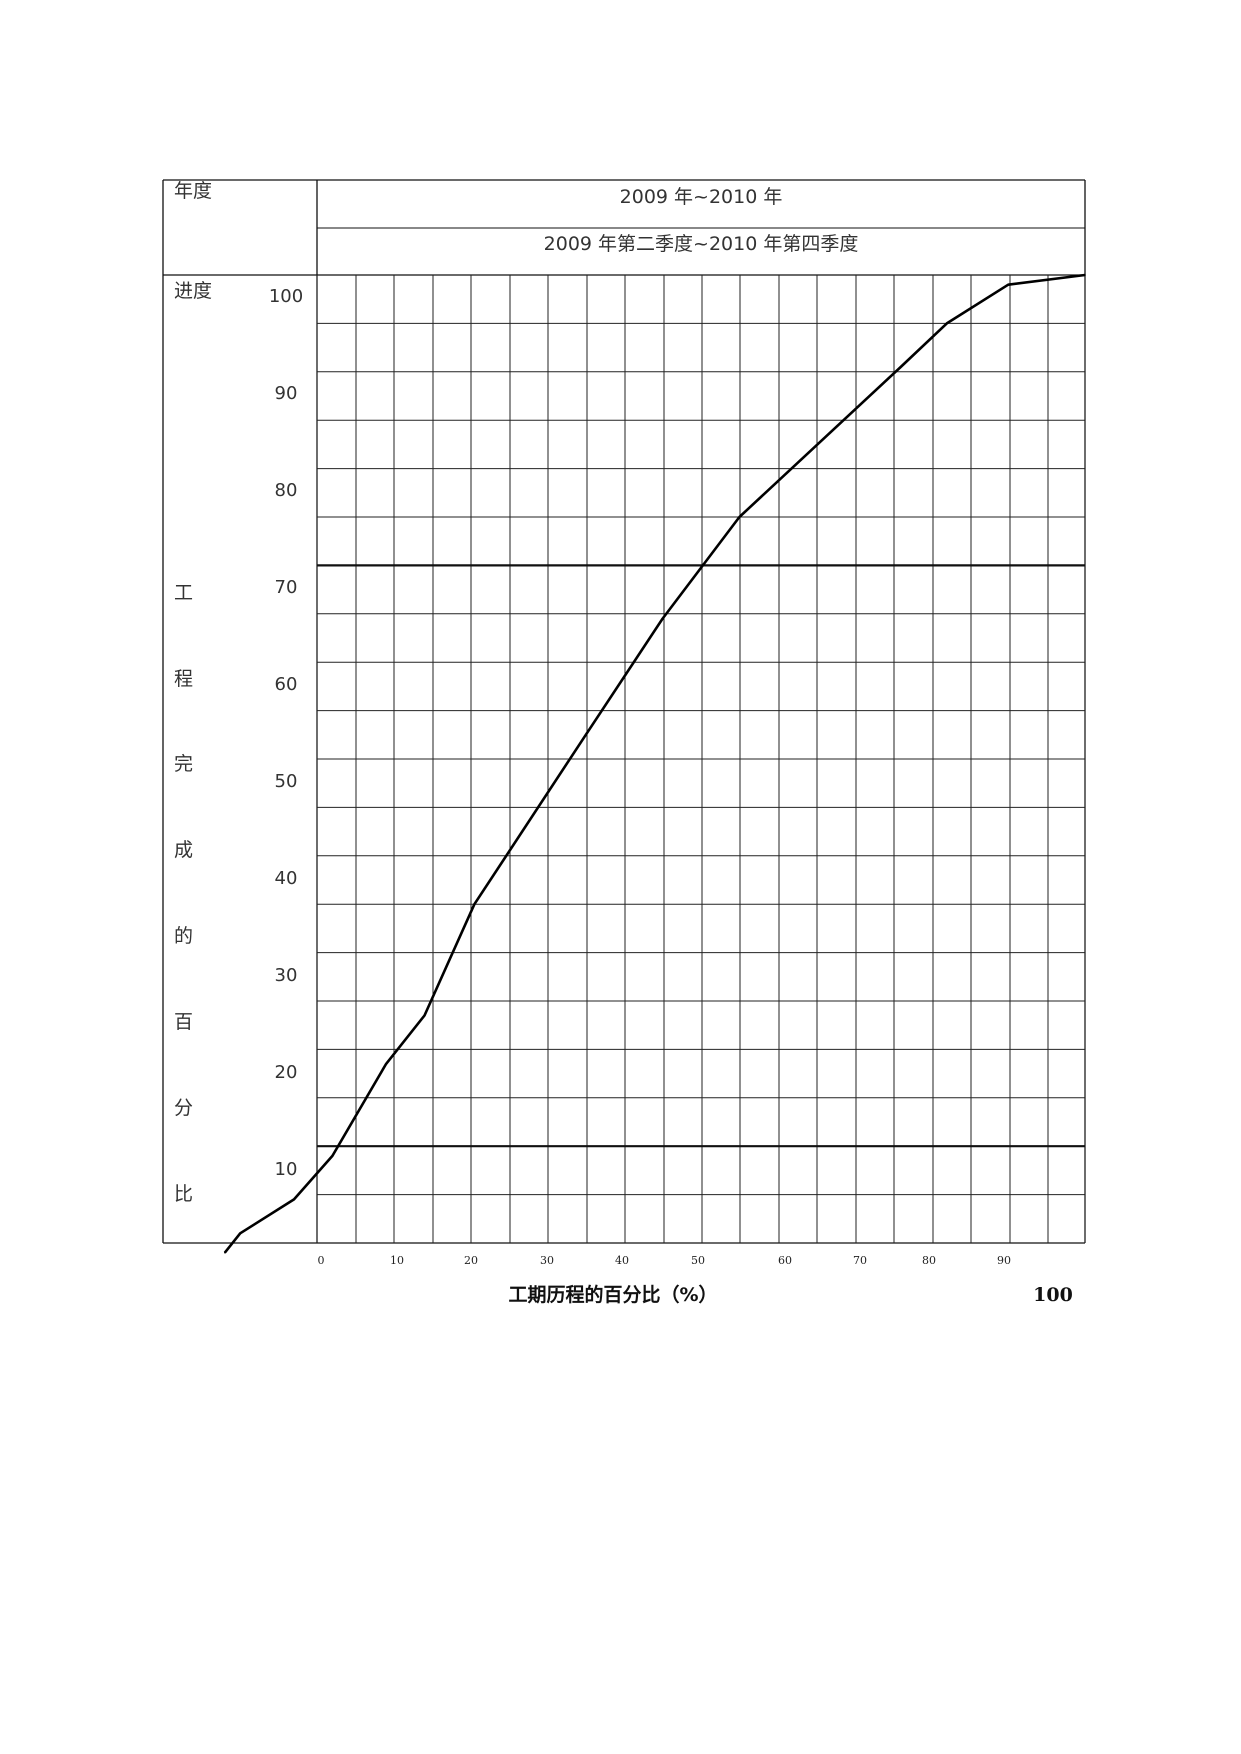  What do you see at coordinates (701, 244) in the screenshot?
I see `quarter-range-text: 2009 年第二季度~2010 年第四季度` at bounding box center [701, 244].